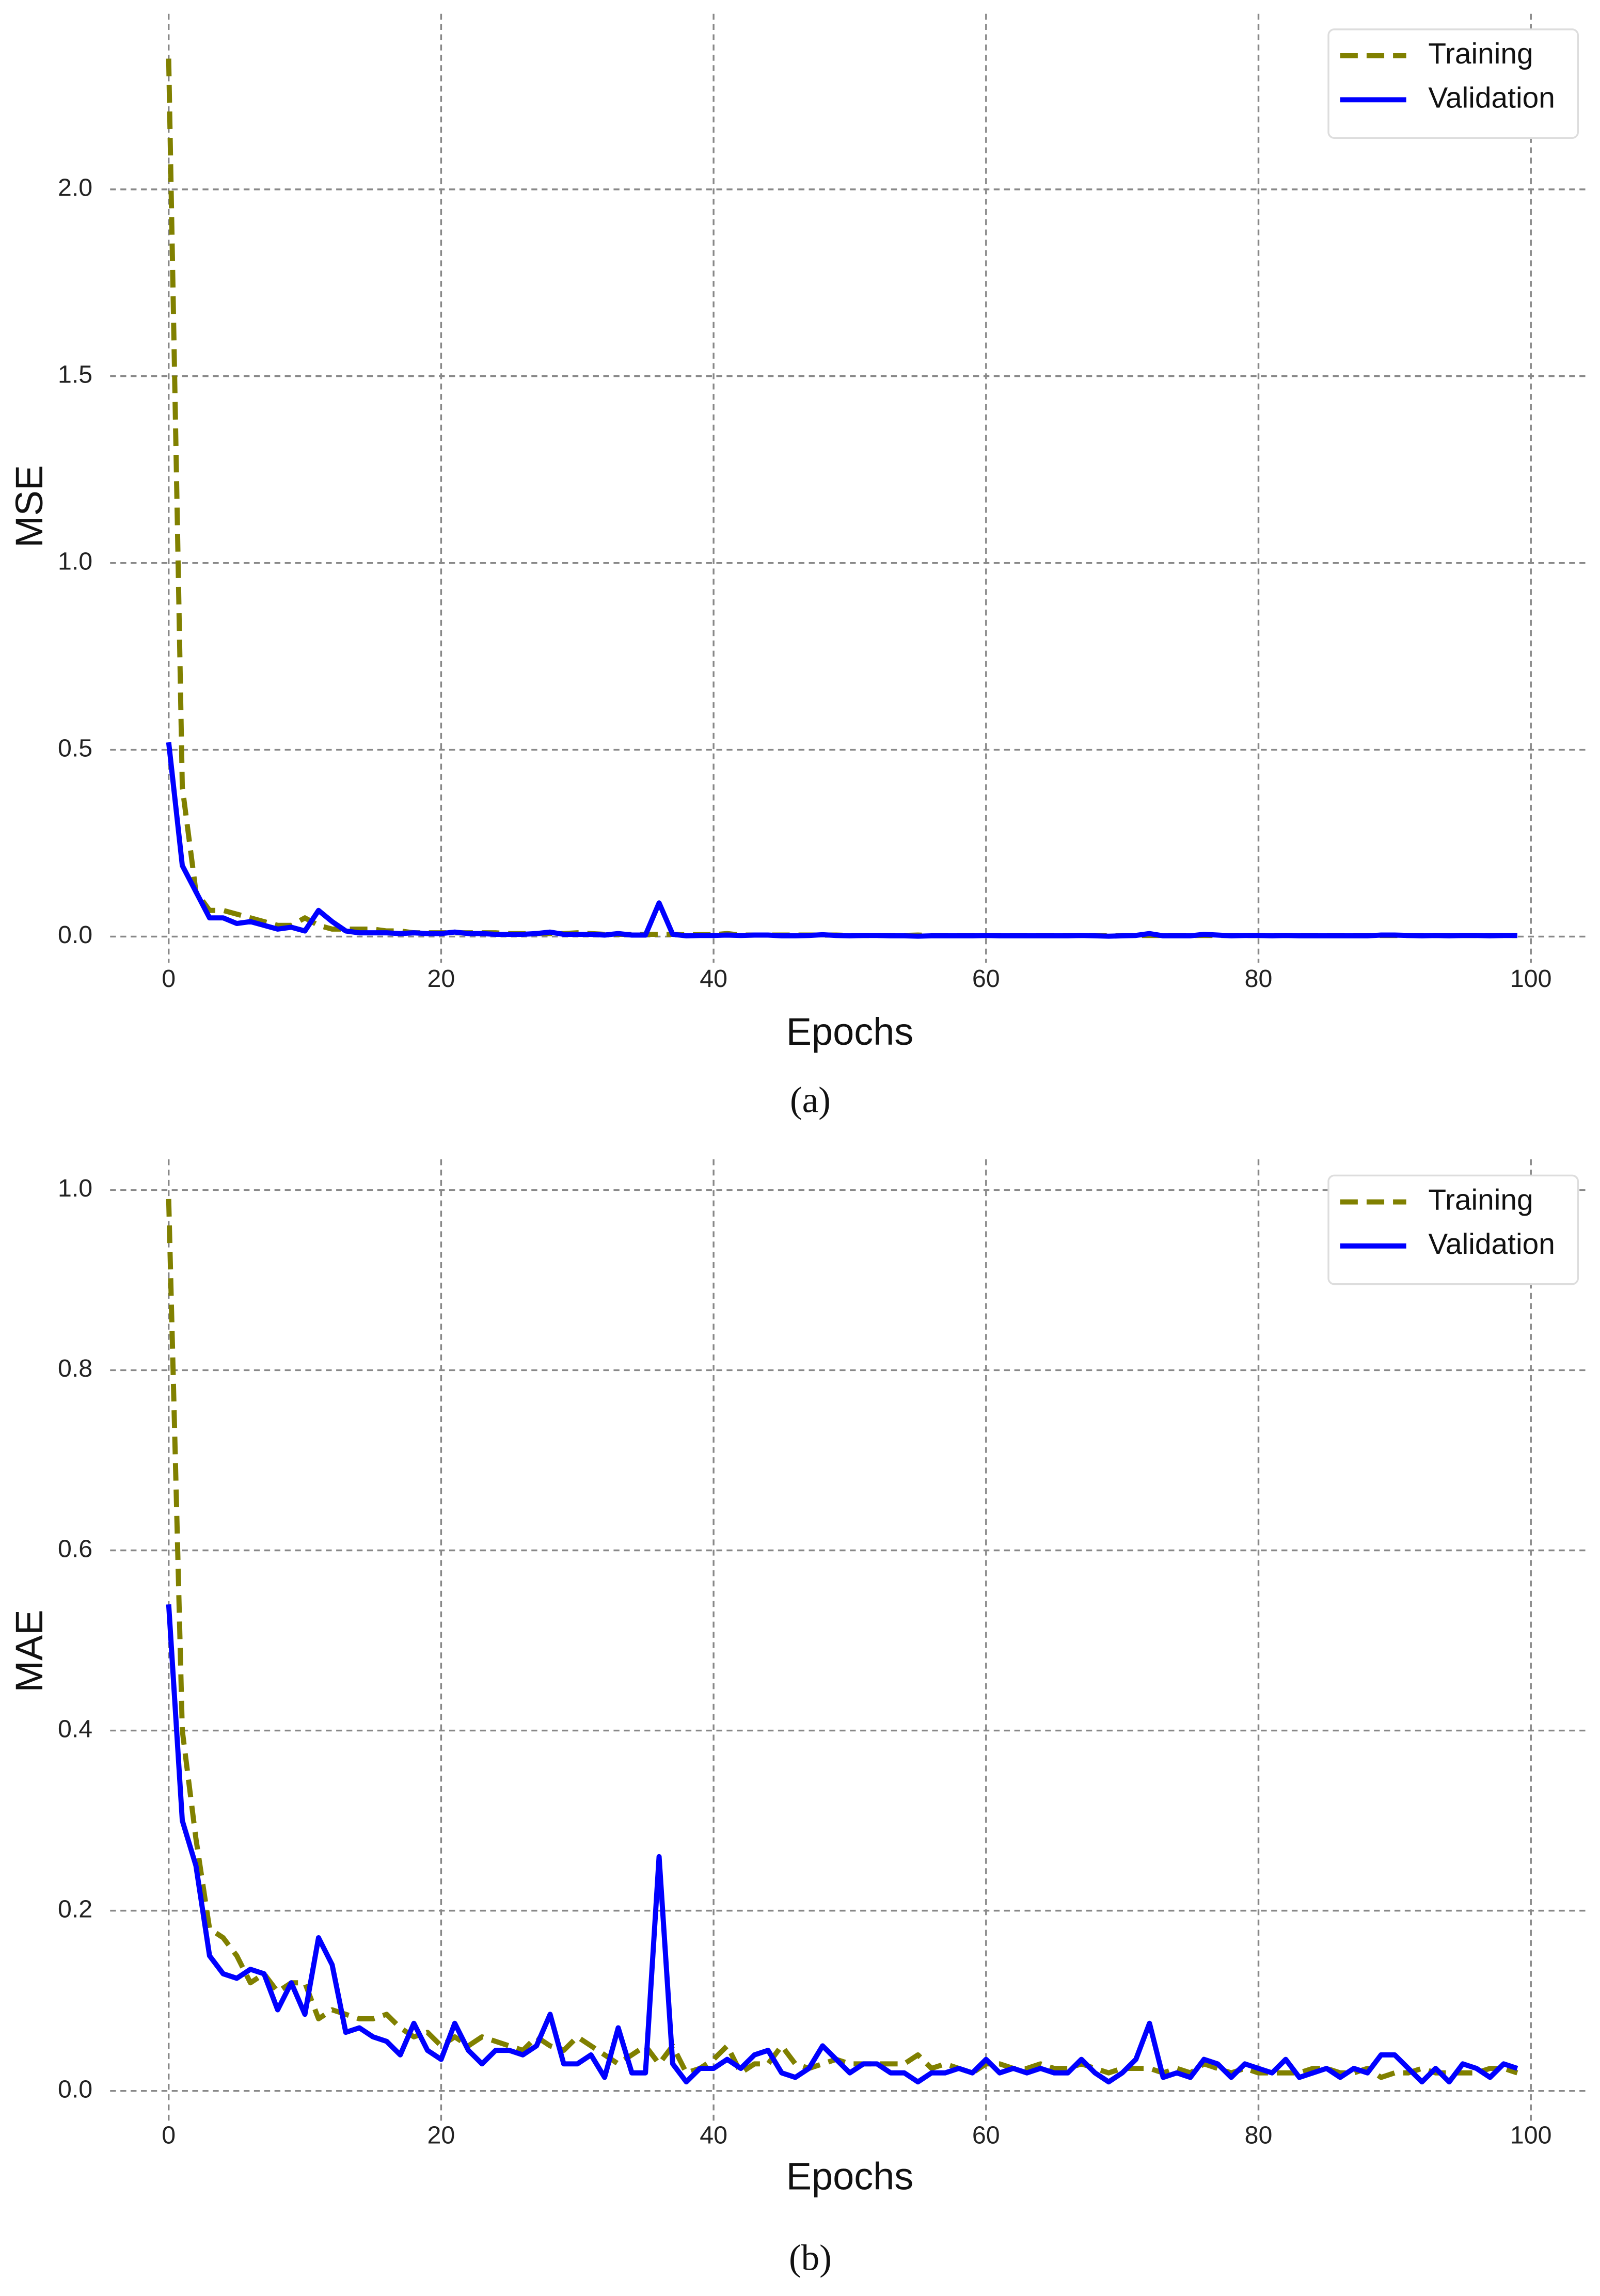  I want to click on y-tick-label: 0.5, so click(75, 748).